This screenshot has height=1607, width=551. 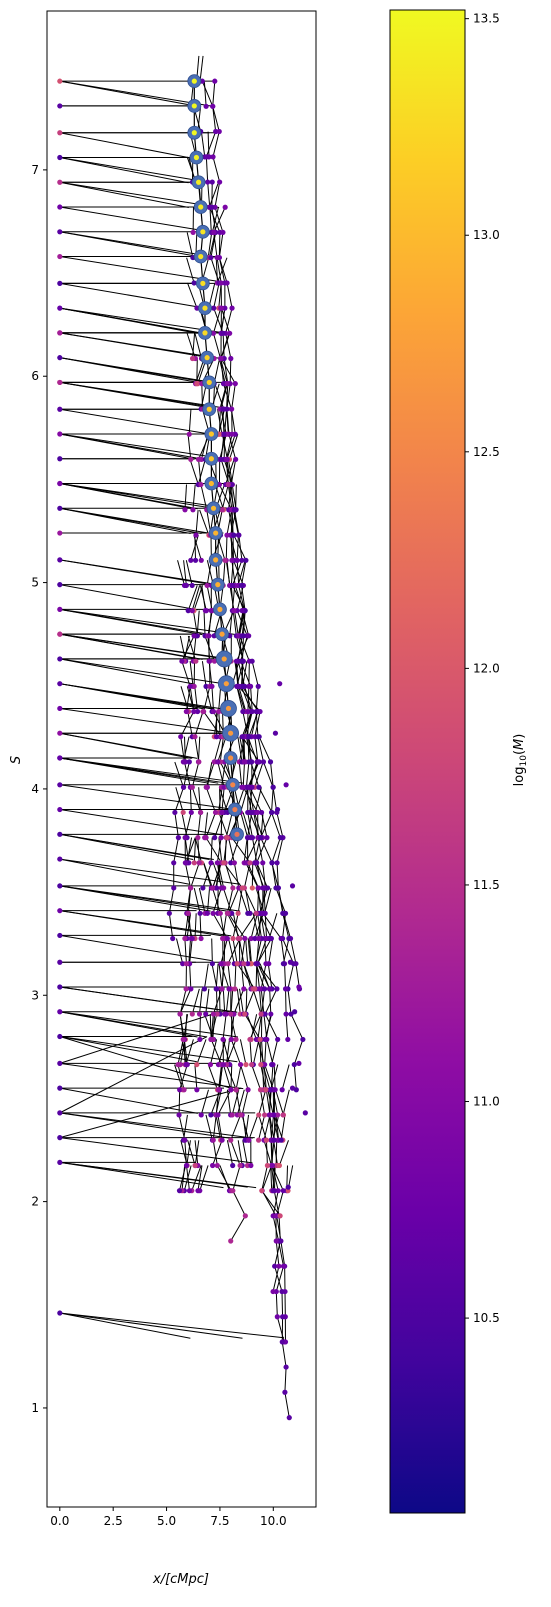 What do you see at coordinates (486, 1102) in the screenshot?
I see `colorbar-tick-label: 11.0` at bounding box center [486, 1102].